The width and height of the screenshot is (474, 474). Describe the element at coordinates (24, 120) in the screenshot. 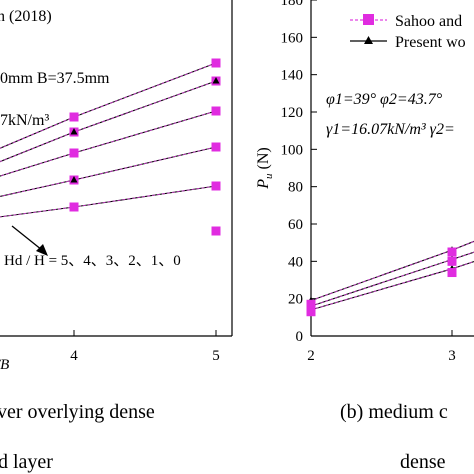

I see `panel-a-annotation-unit: 7kN/m³` at that location.